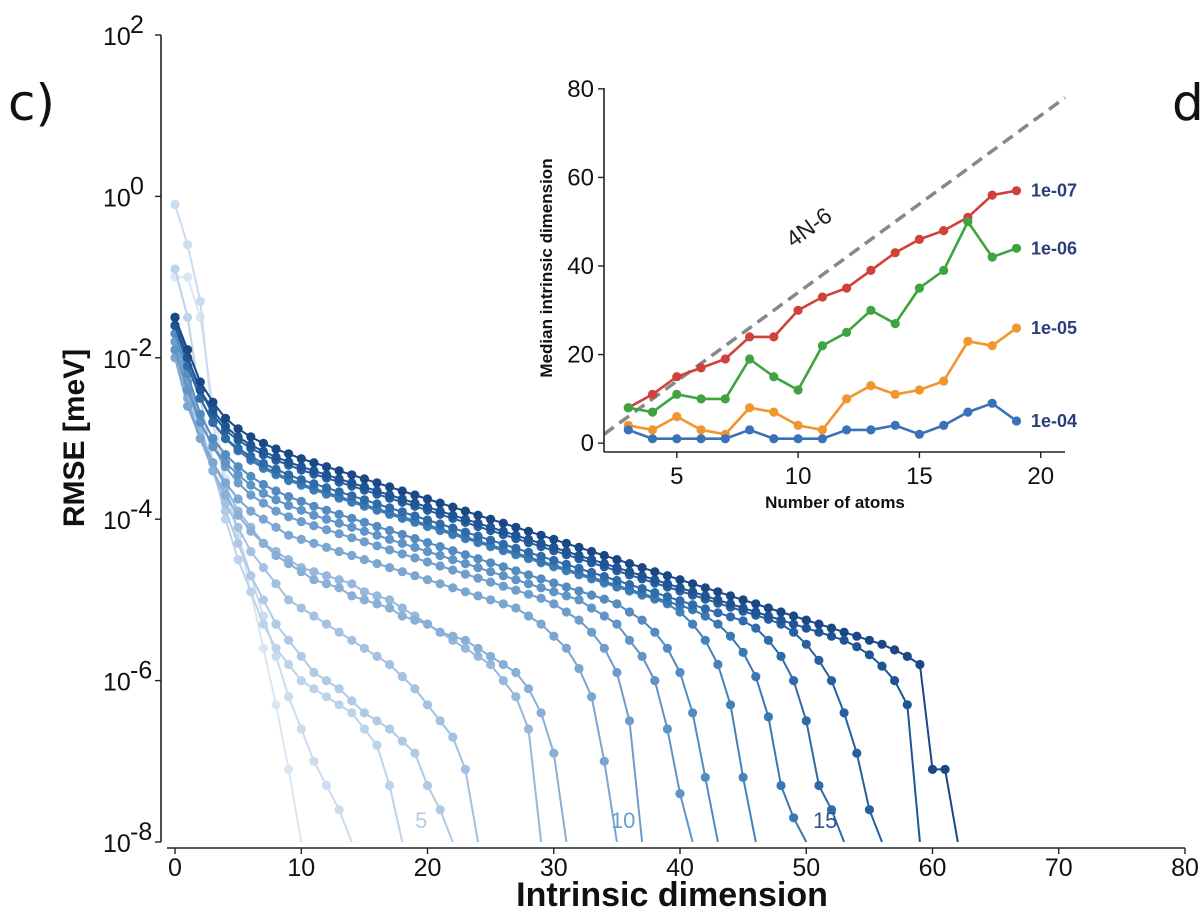  I want to click on curve-label: 5, so click(421, 820).